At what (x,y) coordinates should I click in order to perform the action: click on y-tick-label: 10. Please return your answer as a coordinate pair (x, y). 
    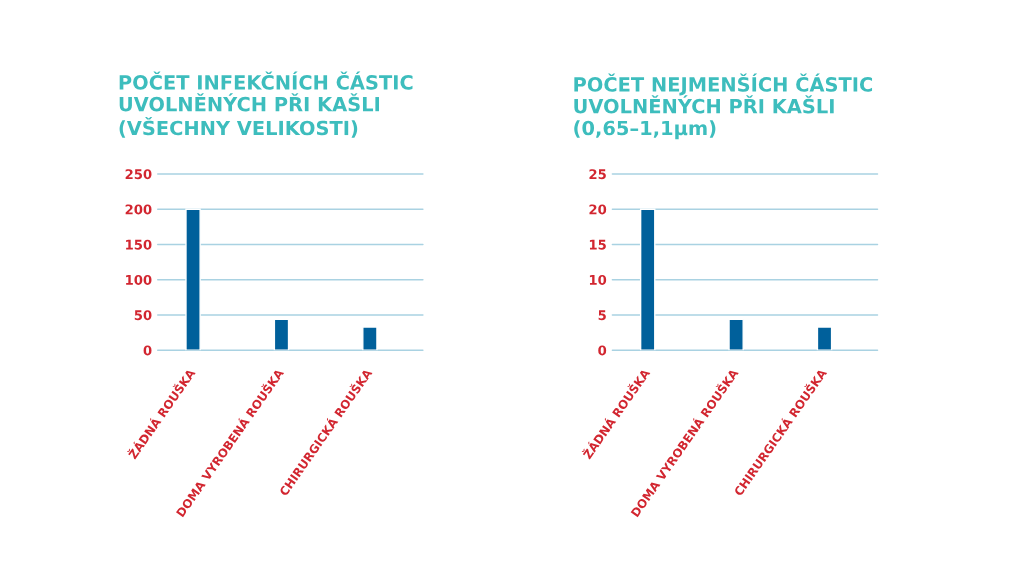
    Looking at the image, I should click on (598, 279).